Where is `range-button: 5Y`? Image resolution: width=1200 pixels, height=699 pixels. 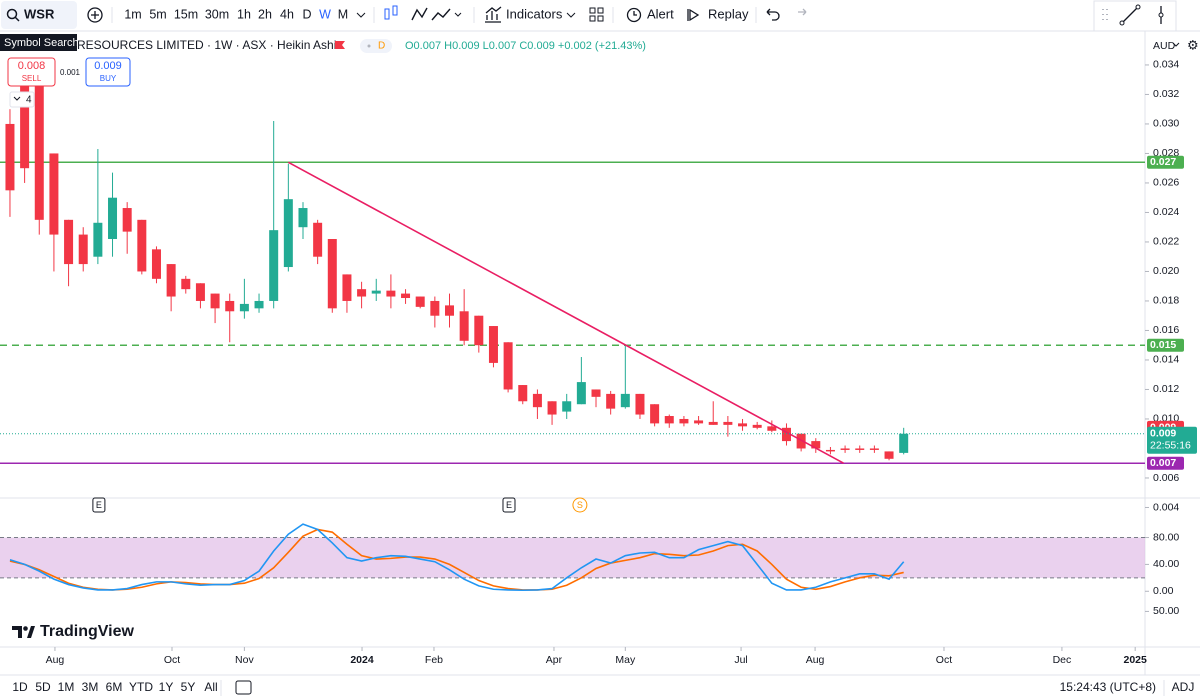 range-button: 5Y is located at coordinates (188, 687).